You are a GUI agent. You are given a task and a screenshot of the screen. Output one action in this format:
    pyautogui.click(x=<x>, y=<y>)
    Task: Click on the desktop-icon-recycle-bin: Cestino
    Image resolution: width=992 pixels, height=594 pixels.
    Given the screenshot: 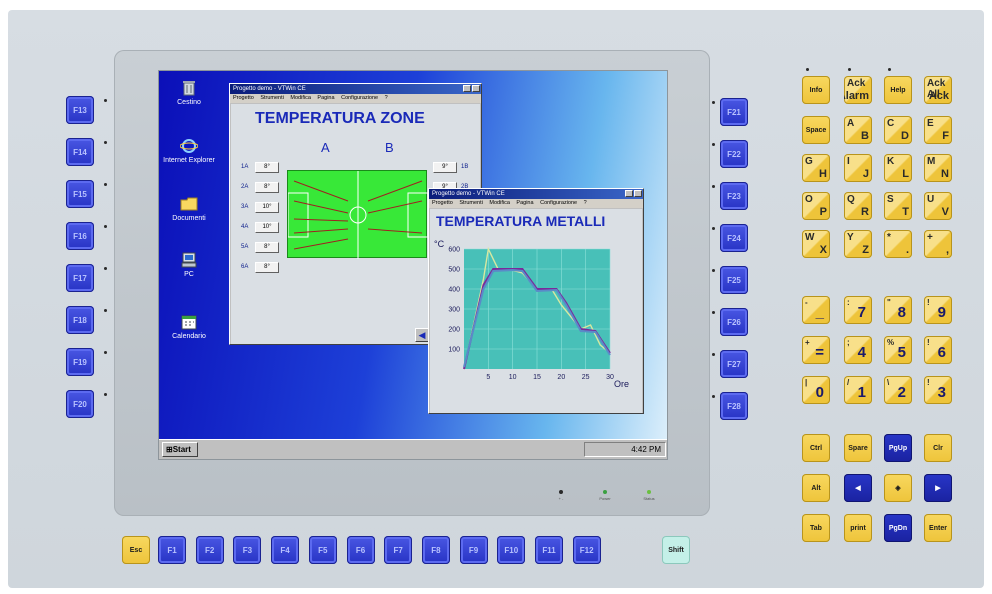 What is the action you would take?
    pyautogui.click(x=189, y=93)
    